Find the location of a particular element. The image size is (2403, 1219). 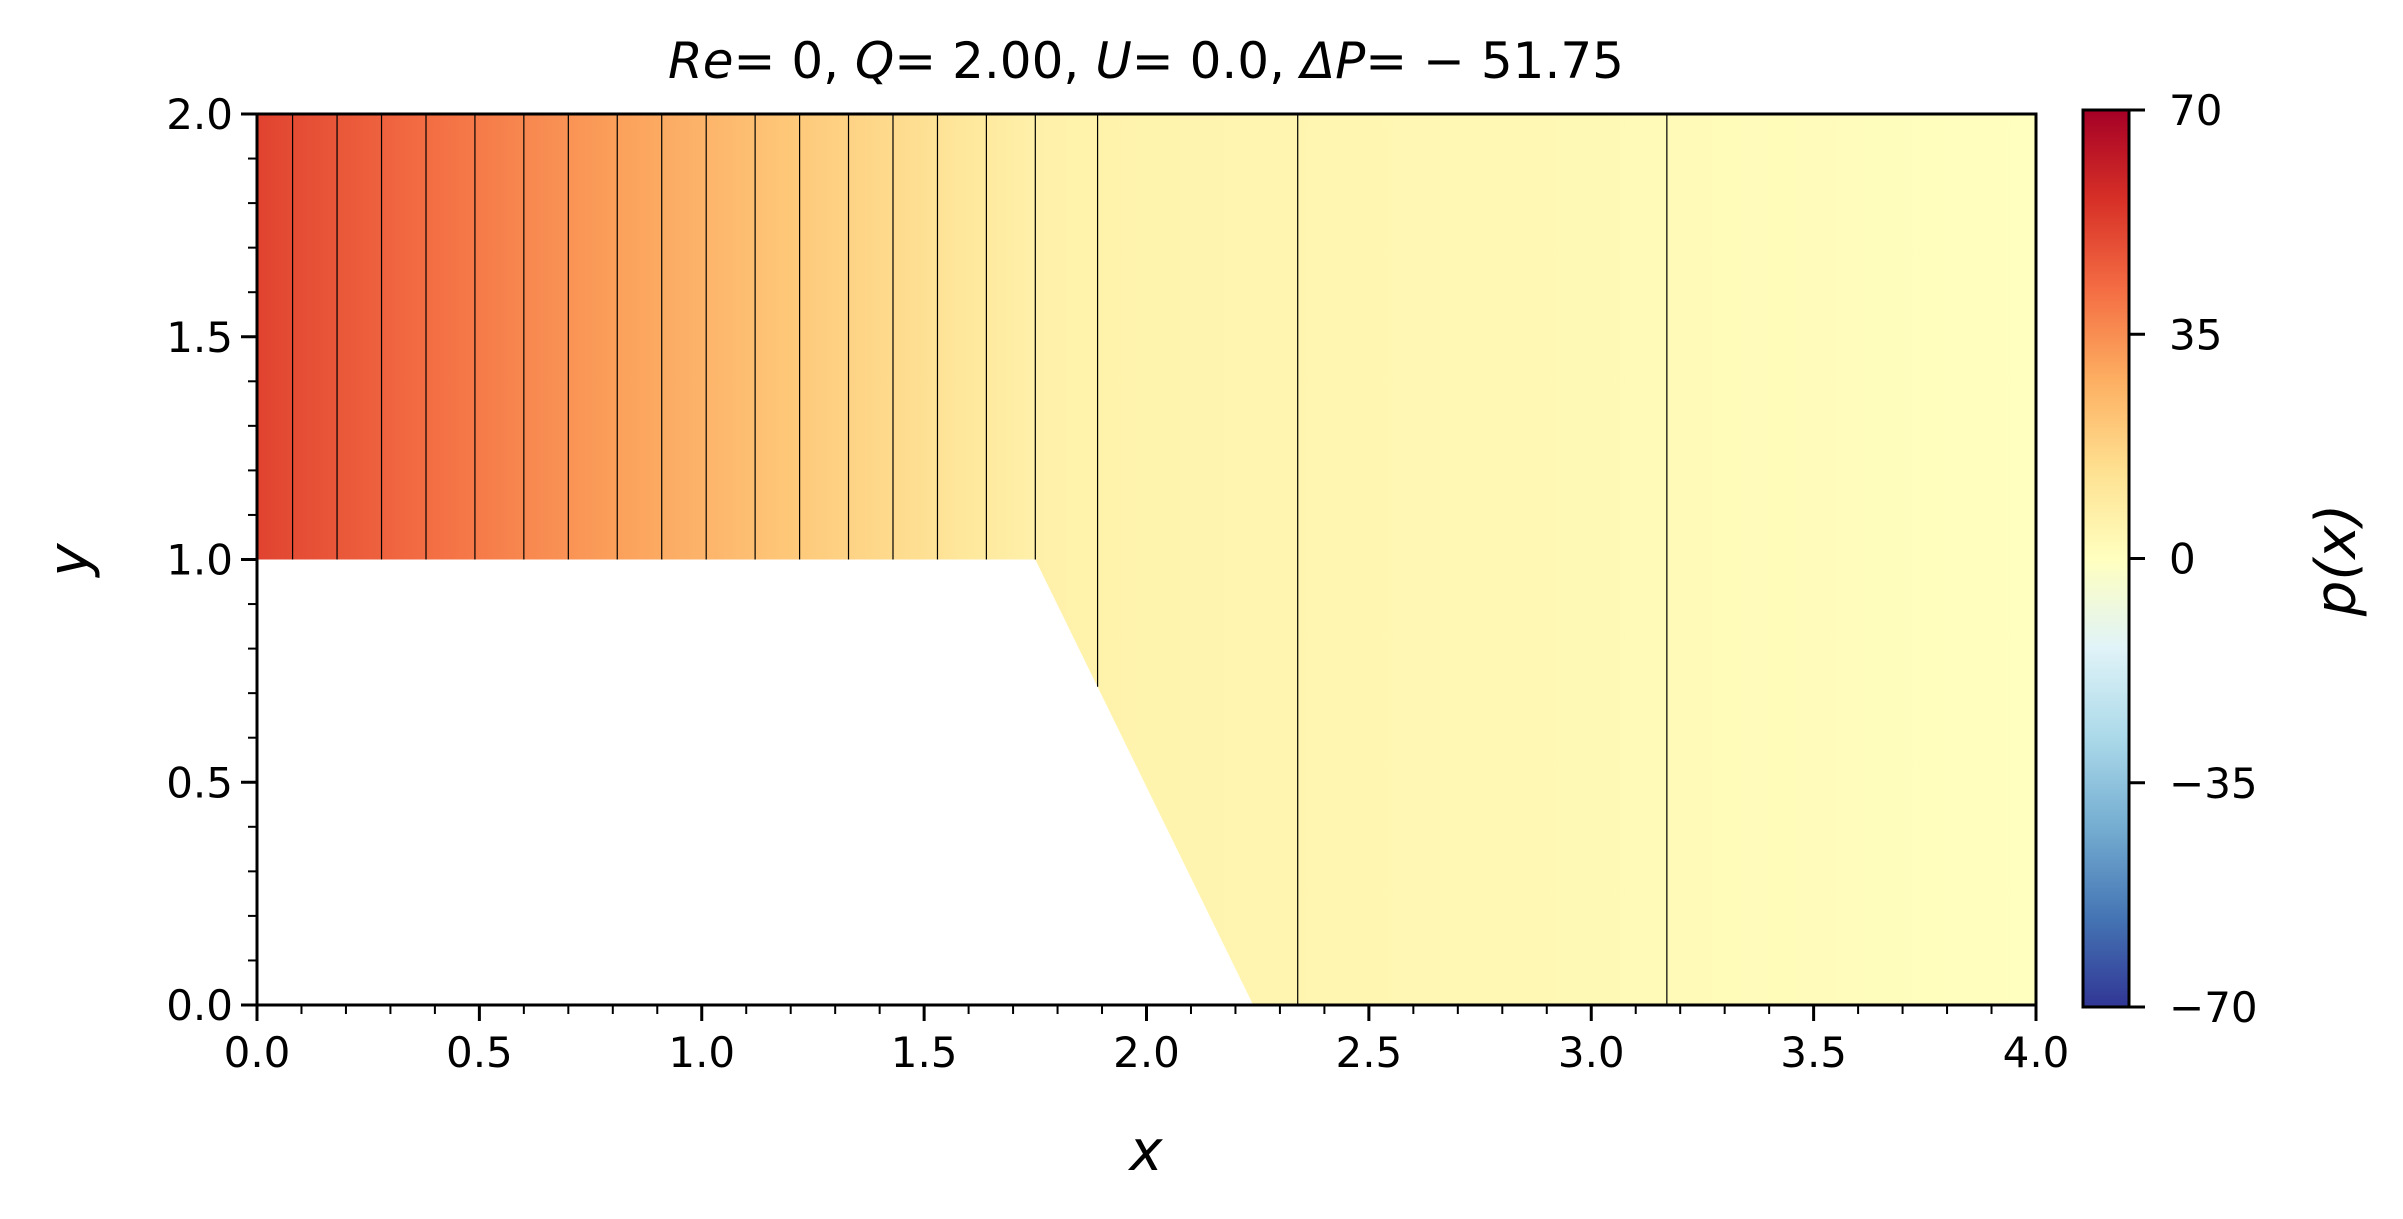

x-tick-label: 3.5 is located at coordinates (1813, 1052).